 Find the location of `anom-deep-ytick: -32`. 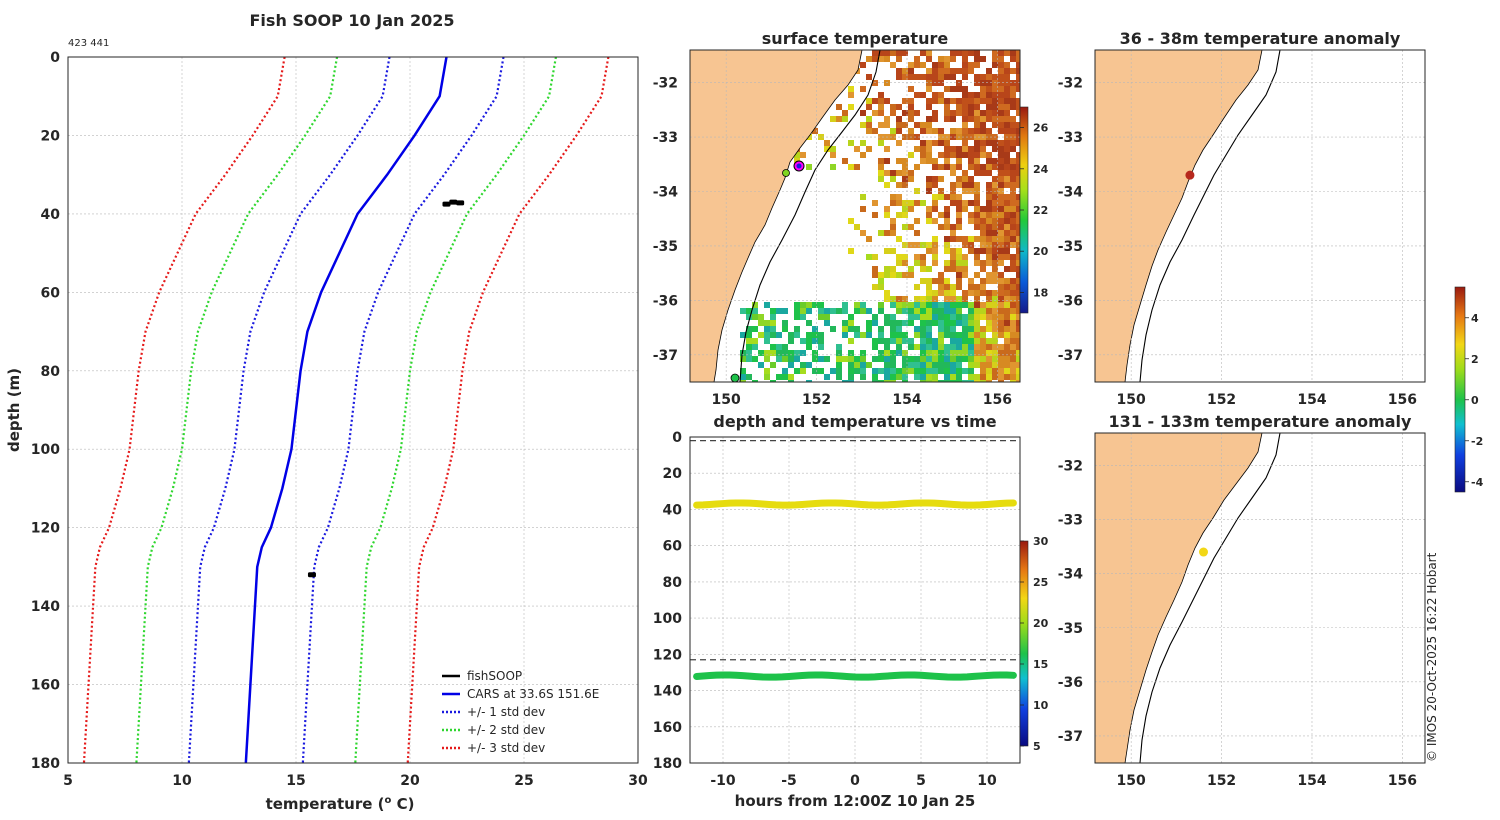

anom-deep-ytick: -32 is located at coordinates (1070, 466).